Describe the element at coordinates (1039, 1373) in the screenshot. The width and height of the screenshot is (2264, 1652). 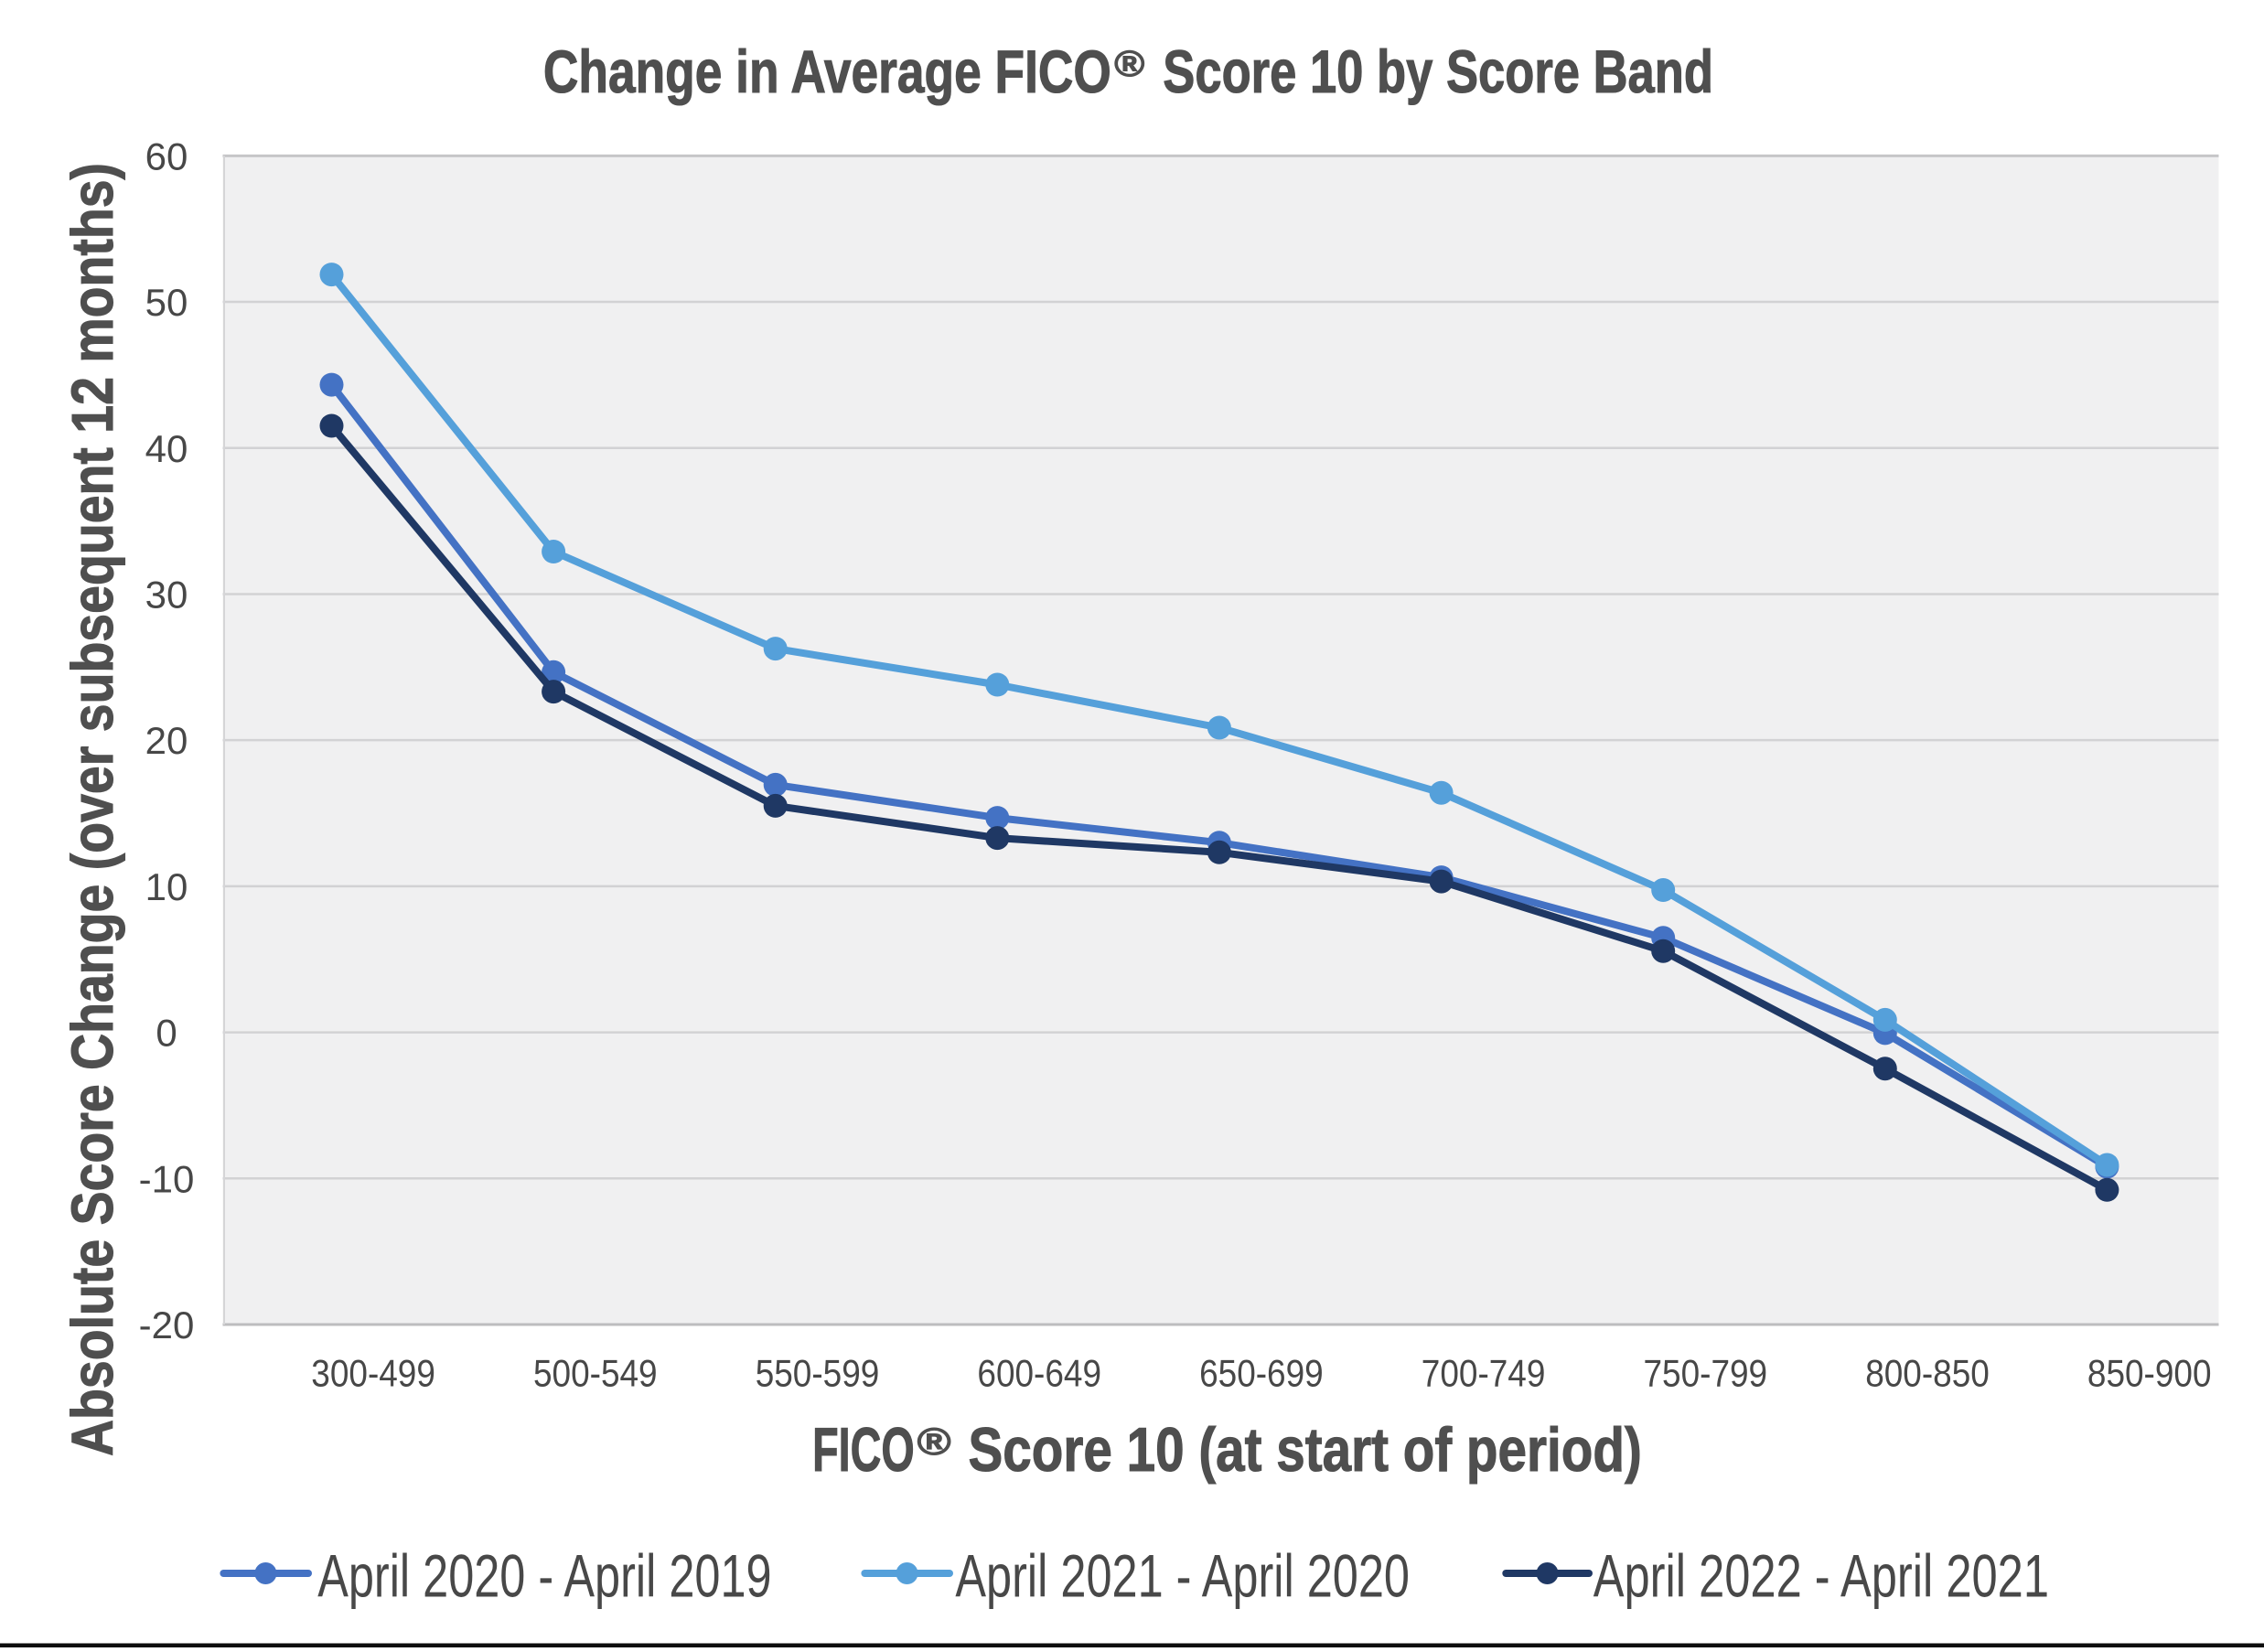
I see `svg-text: 600-649` at that location.